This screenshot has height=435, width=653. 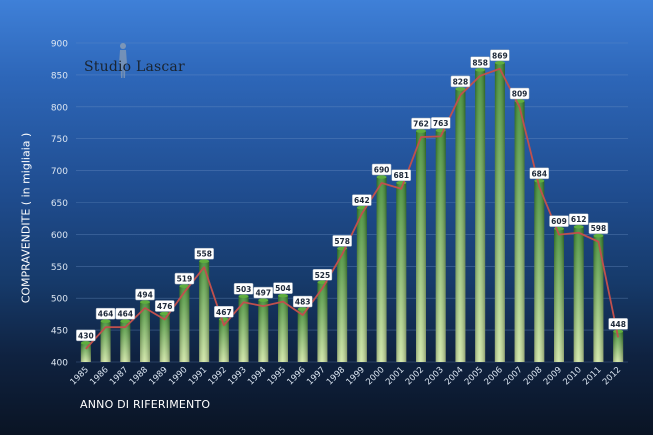 I want to click on data-label: 497, so click(x=263, y=293).